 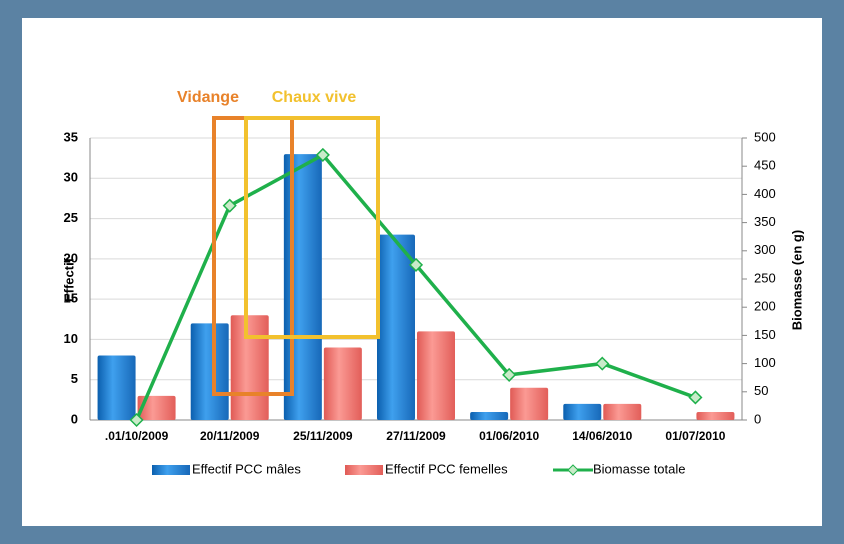 I want to click on y-tick-label: 25, so click(x=71, y=217).